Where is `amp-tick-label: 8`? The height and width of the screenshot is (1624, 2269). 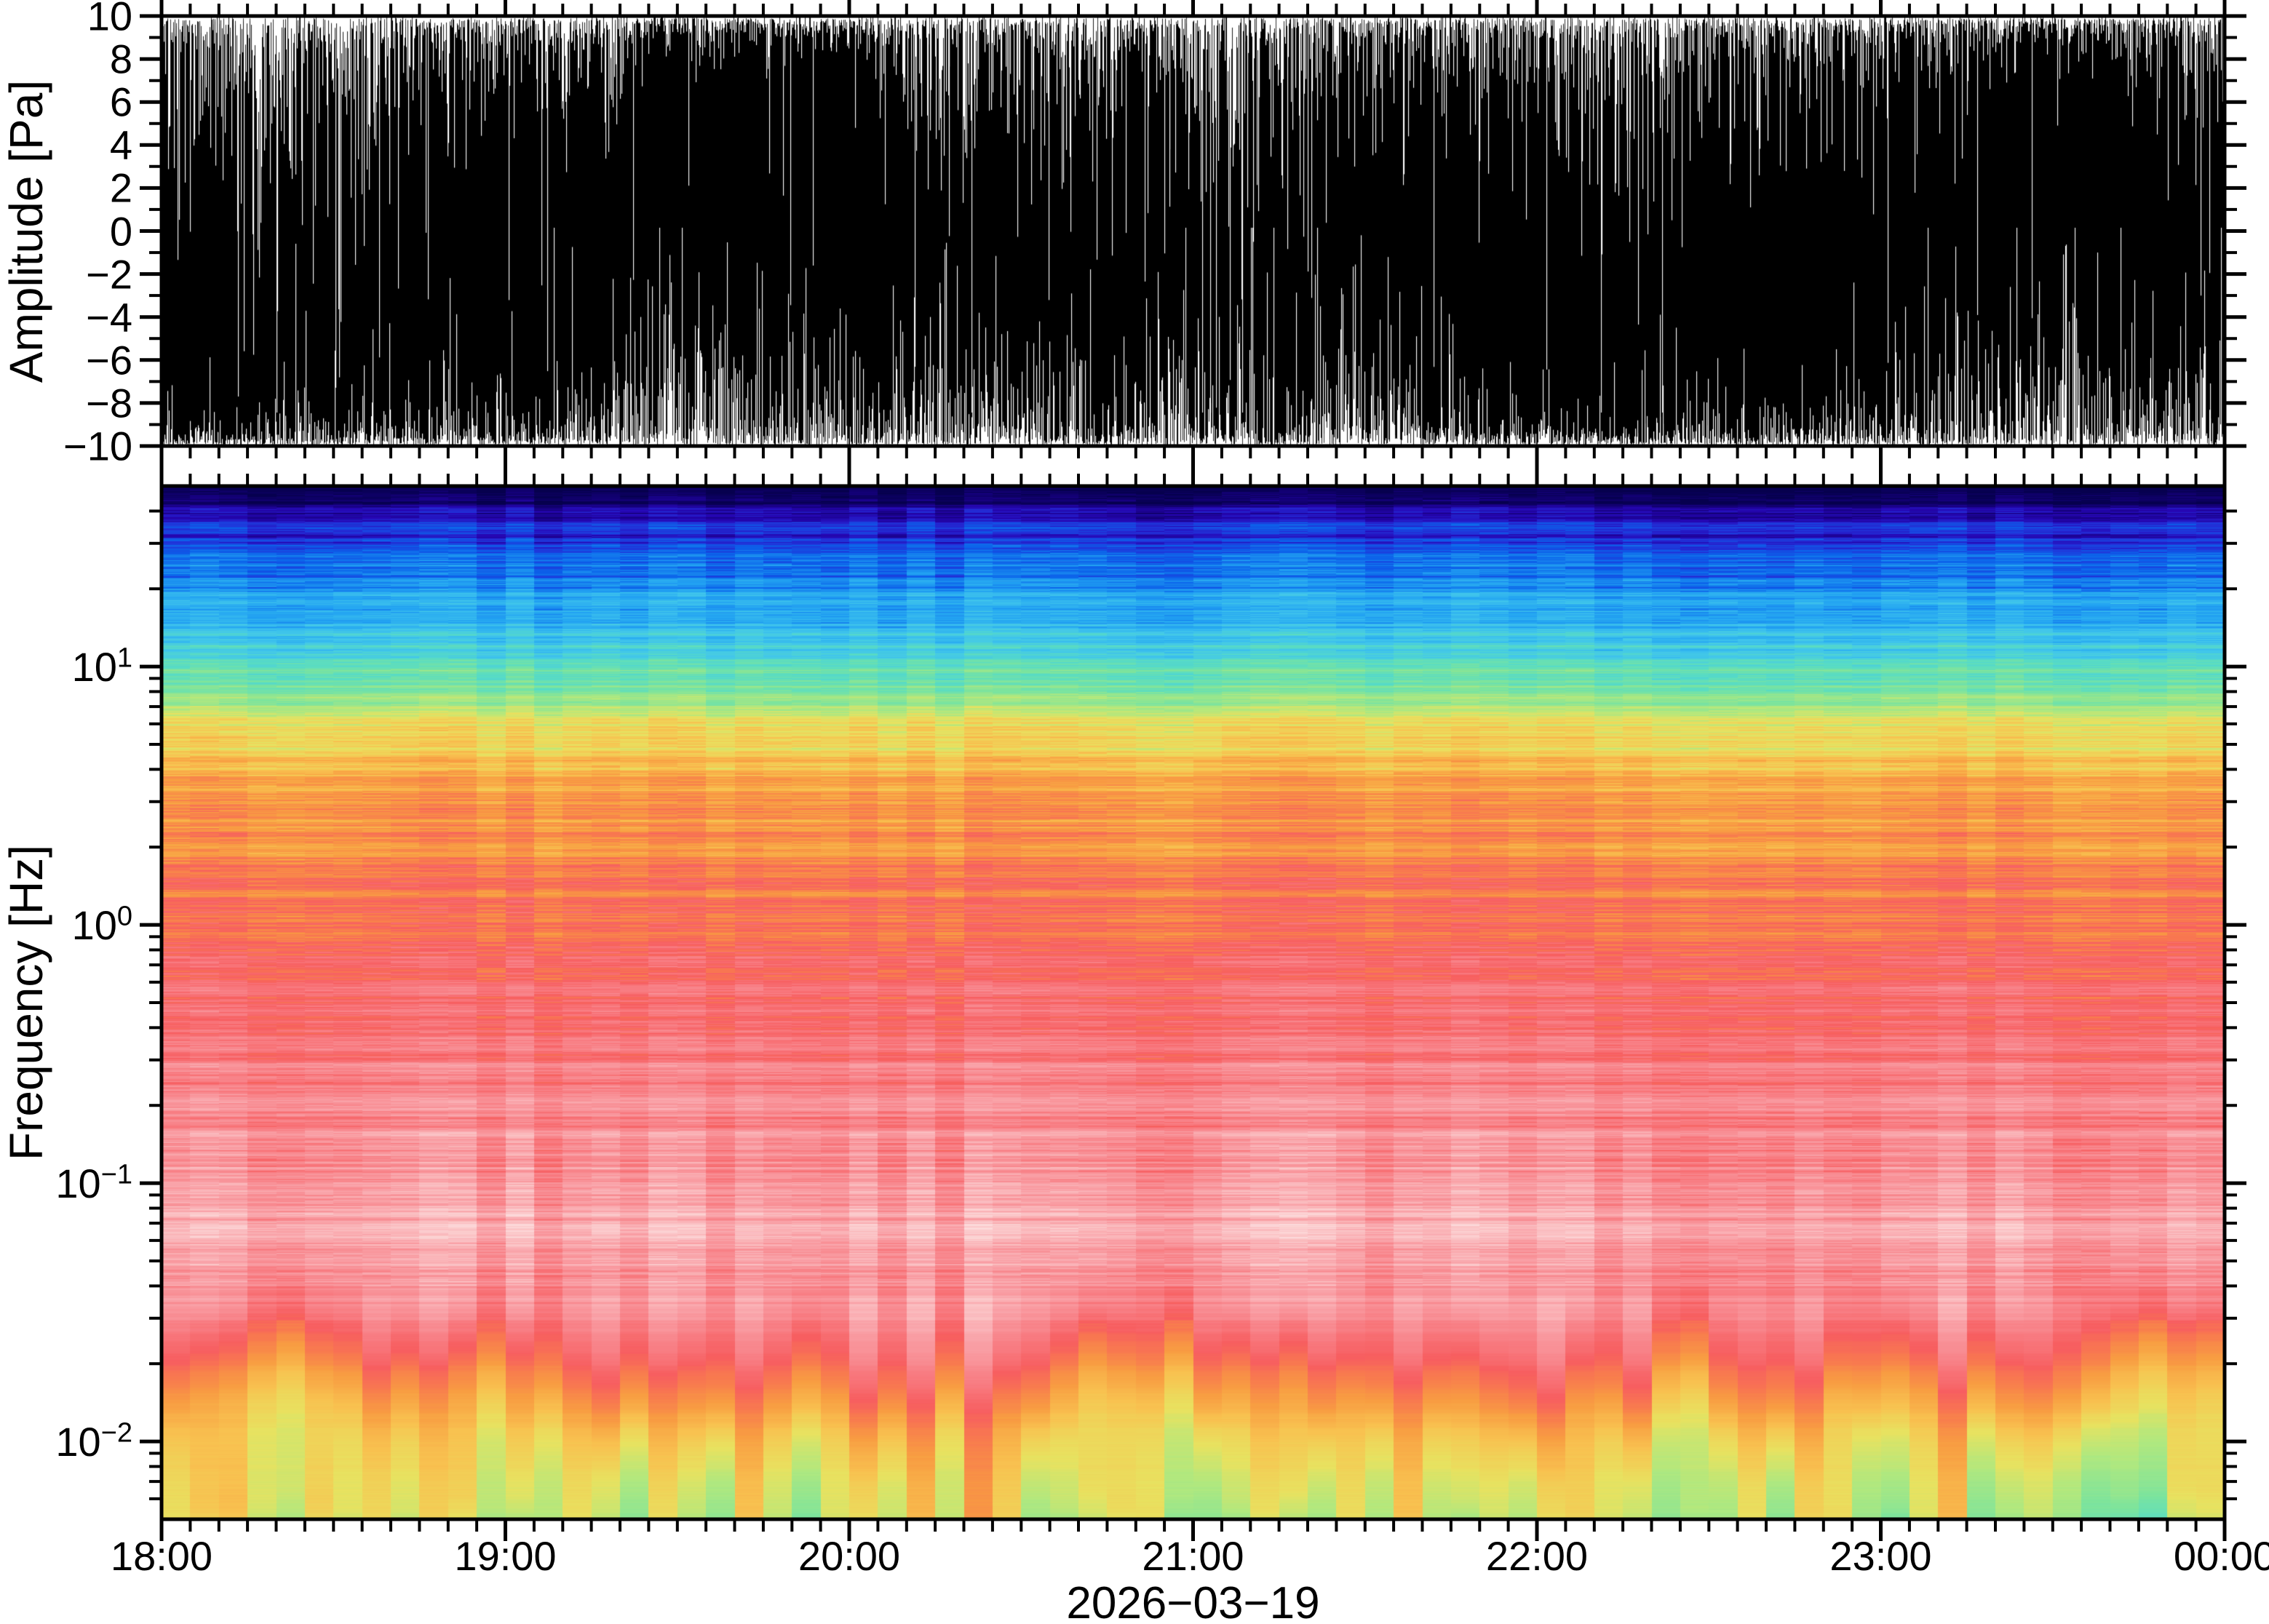
amp-tick-label: 8 is located at coordinates (121, 59).